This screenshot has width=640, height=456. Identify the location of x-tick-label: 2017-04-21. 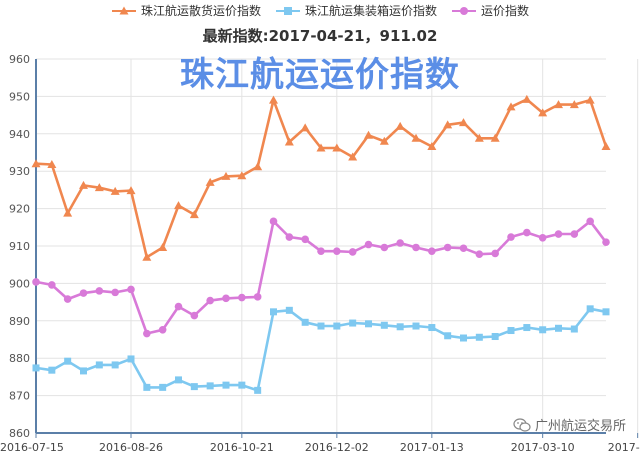
(624, 447).